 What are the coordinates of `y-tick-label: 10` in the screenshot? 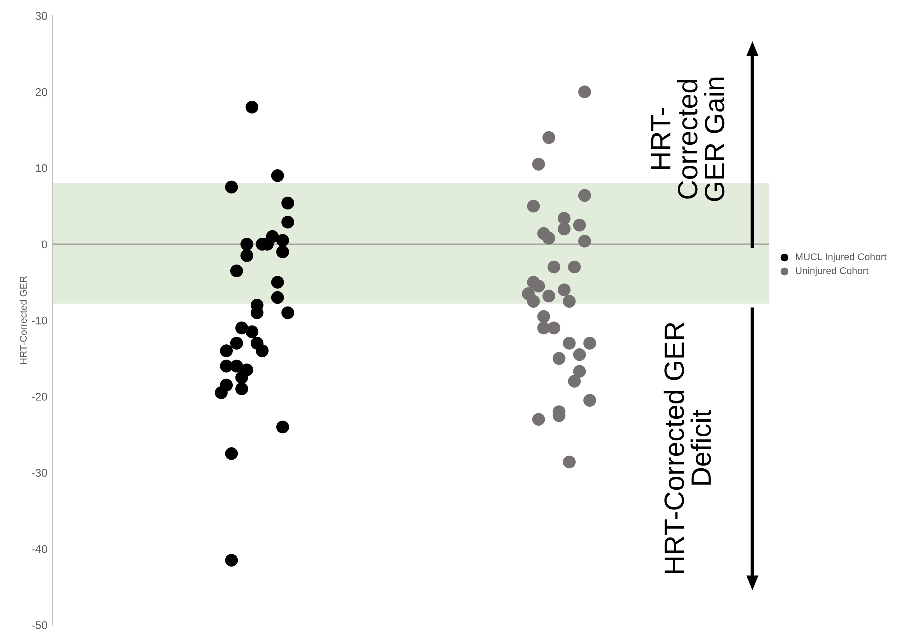 It's located at (42, 168).